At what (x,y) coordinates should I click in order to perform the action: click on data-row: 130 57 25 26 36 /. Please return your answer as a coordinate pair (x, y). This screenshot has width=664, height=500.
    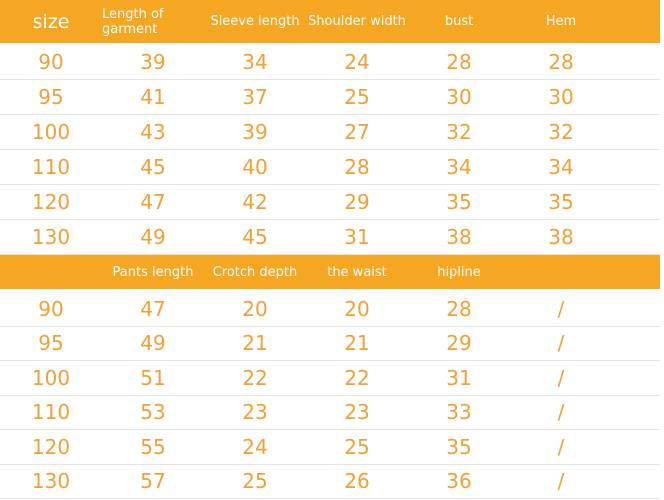
    Looking at the image, I should click on (330, 482).